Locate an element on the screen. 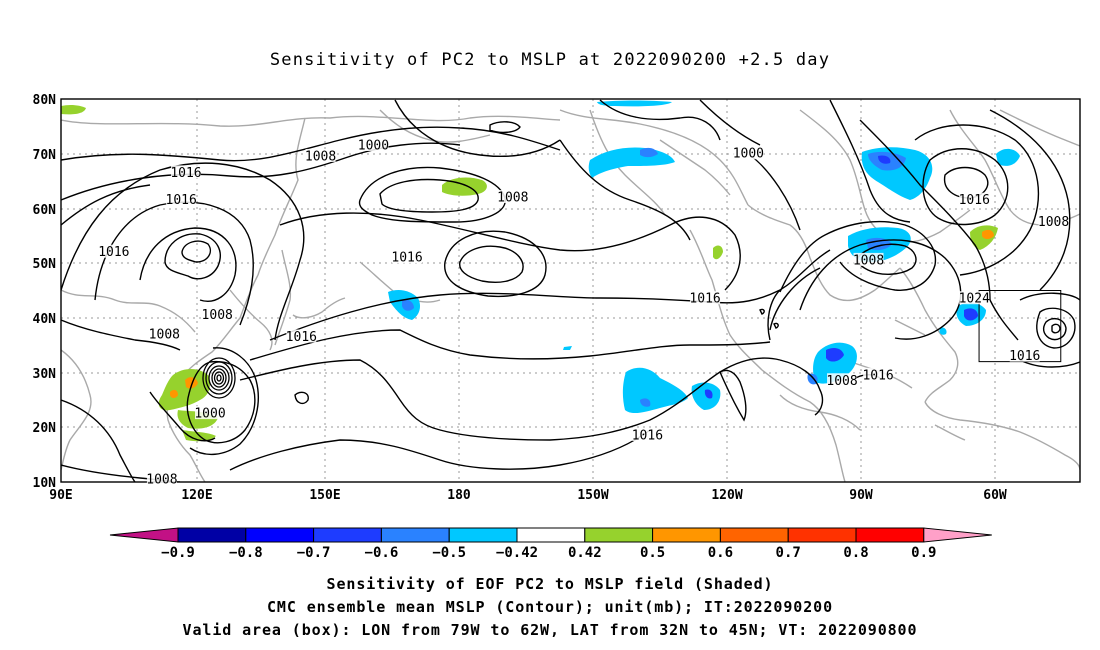 The image size is (1100, 650). colorbar-max-triangle is located at coordinates (957, 535).